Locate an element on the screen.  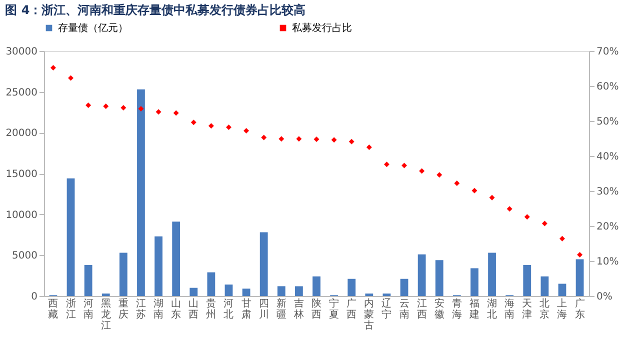
x-tick-label: 海南 is located at coordinates (509, 309).